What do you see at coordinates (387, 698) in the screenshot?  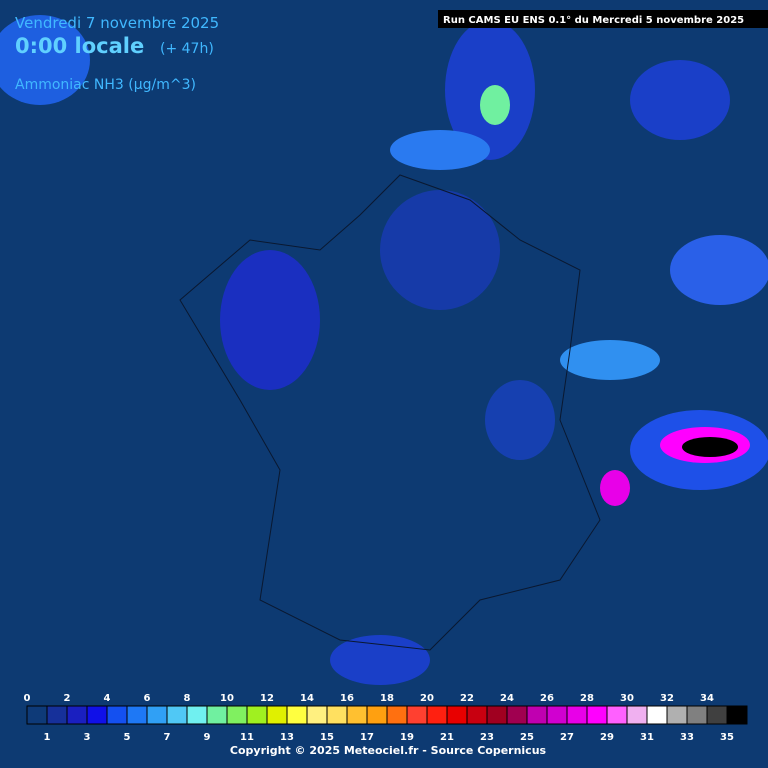 I see `legend-label: 18` at bounding box center [387, 698].